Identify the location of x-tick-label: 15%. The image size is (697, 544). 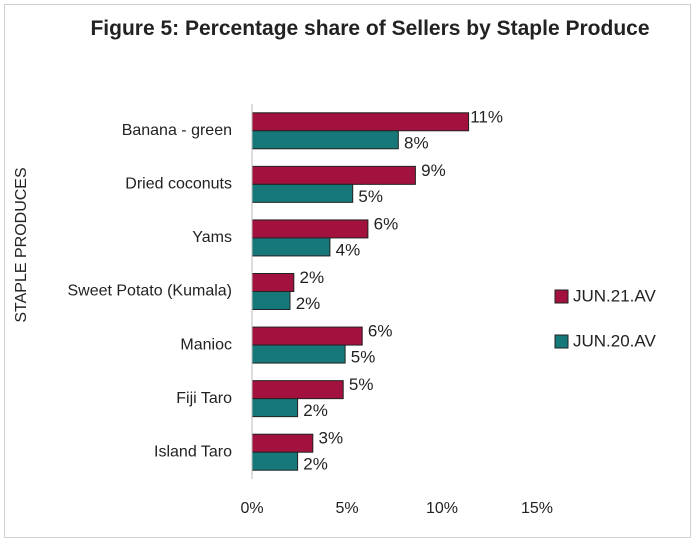
(537, 508).